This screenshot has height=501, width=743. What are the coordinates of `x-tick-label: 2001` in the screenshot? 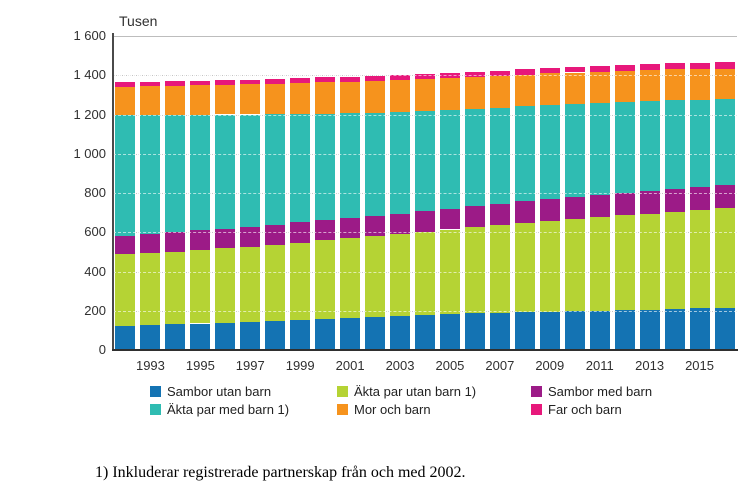 It's located at (350, 365).